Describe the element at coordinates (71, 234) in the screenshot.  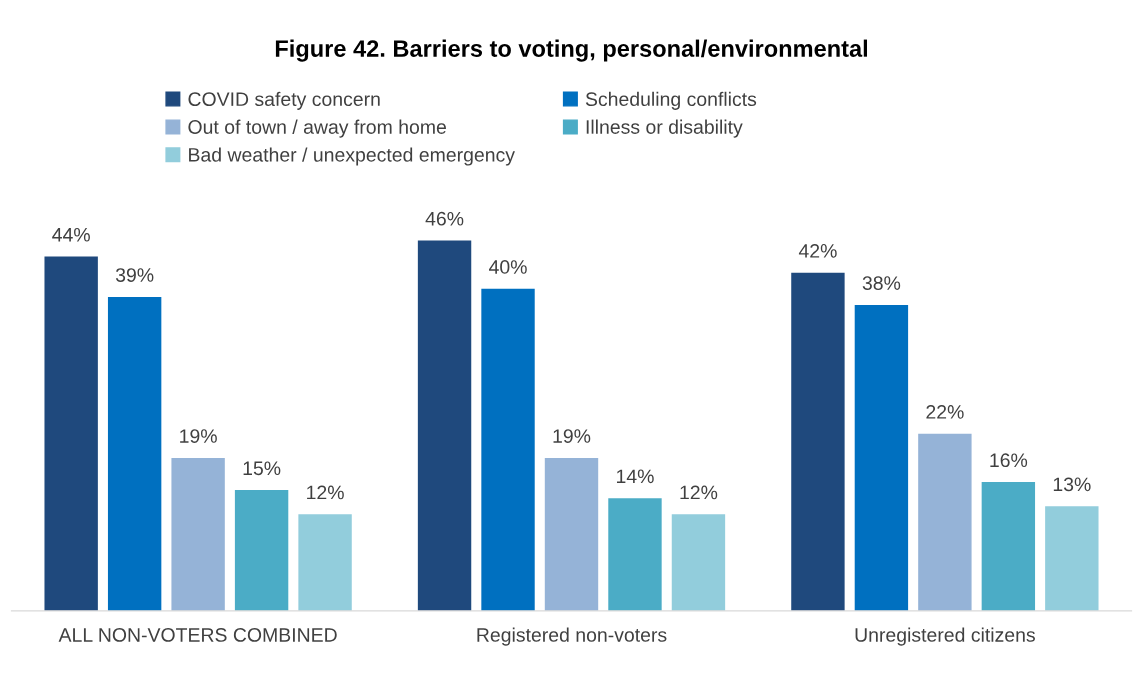
I see `data-label: 44%` at that location.